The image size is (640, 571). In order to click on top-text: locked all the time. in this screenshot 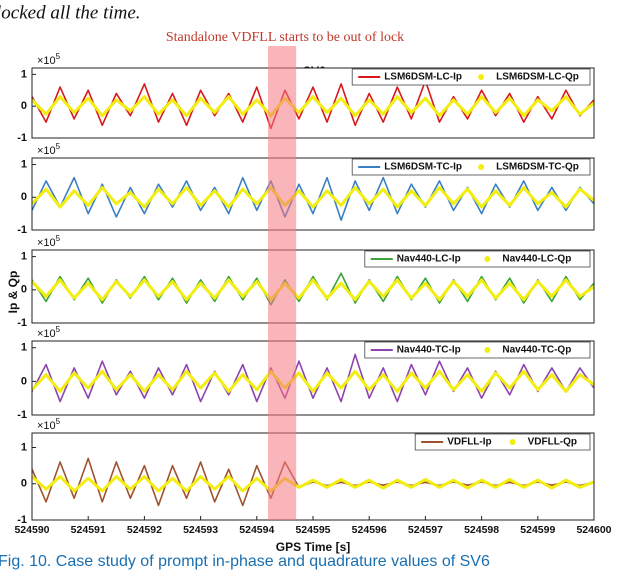, I will do `click(70, 12)`.